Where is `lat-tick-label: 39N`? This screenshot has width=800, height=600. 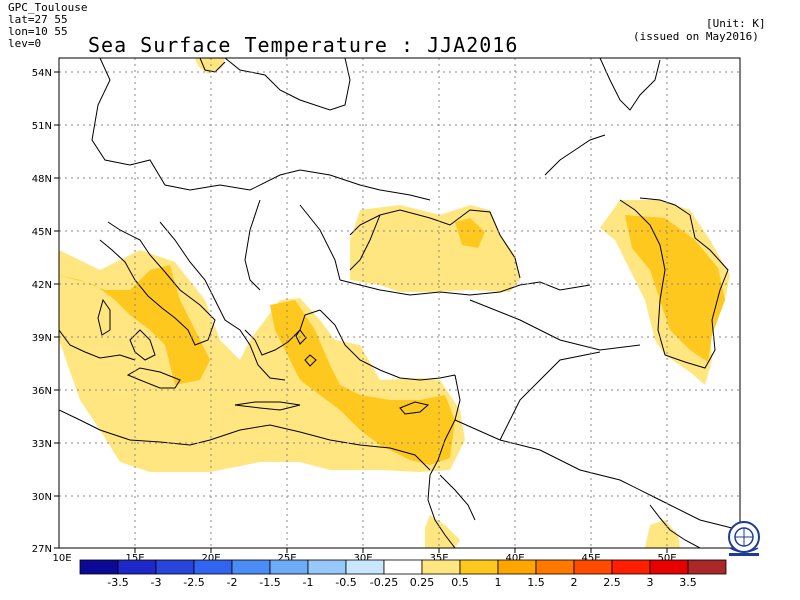
lat-tick-label: 39N is located at coordinates (42, 338).